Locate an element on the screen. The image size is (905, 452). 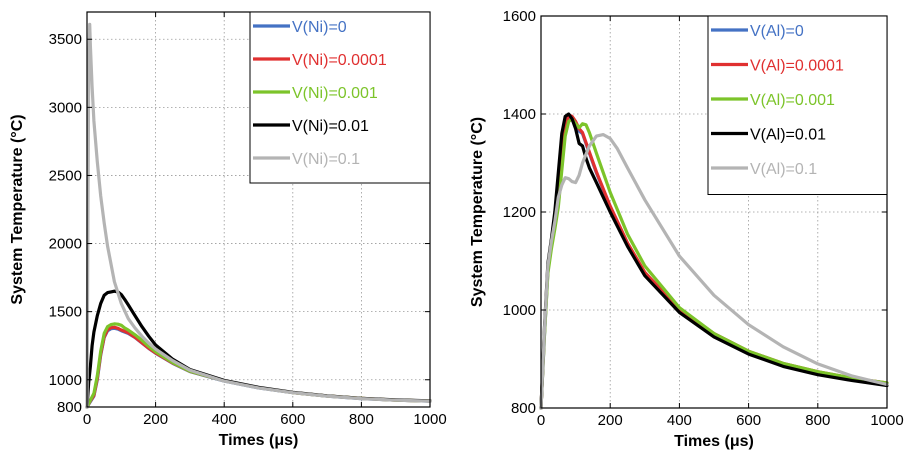
legend-label-1: V(Ni)=0 is located at coordinates (319, 27).